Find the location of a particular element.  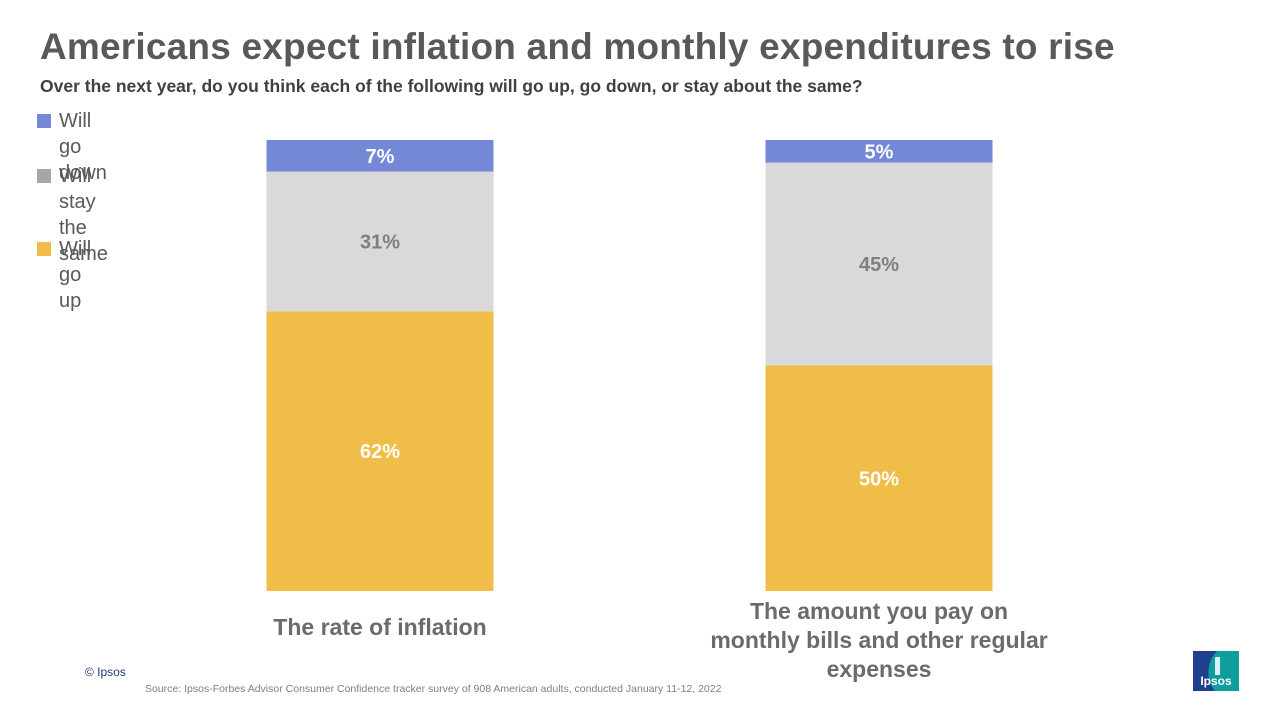

ipsos-logo-shape is located at coordinates (1216, 671).